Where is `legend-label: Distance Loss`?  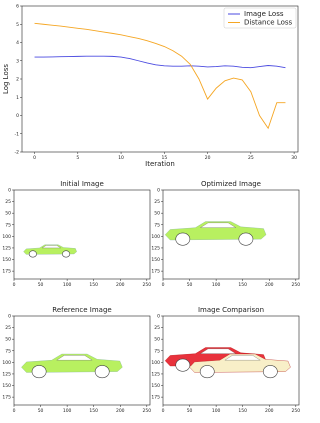 legend-label: Distance Loss is located at coordinates (268, 23).